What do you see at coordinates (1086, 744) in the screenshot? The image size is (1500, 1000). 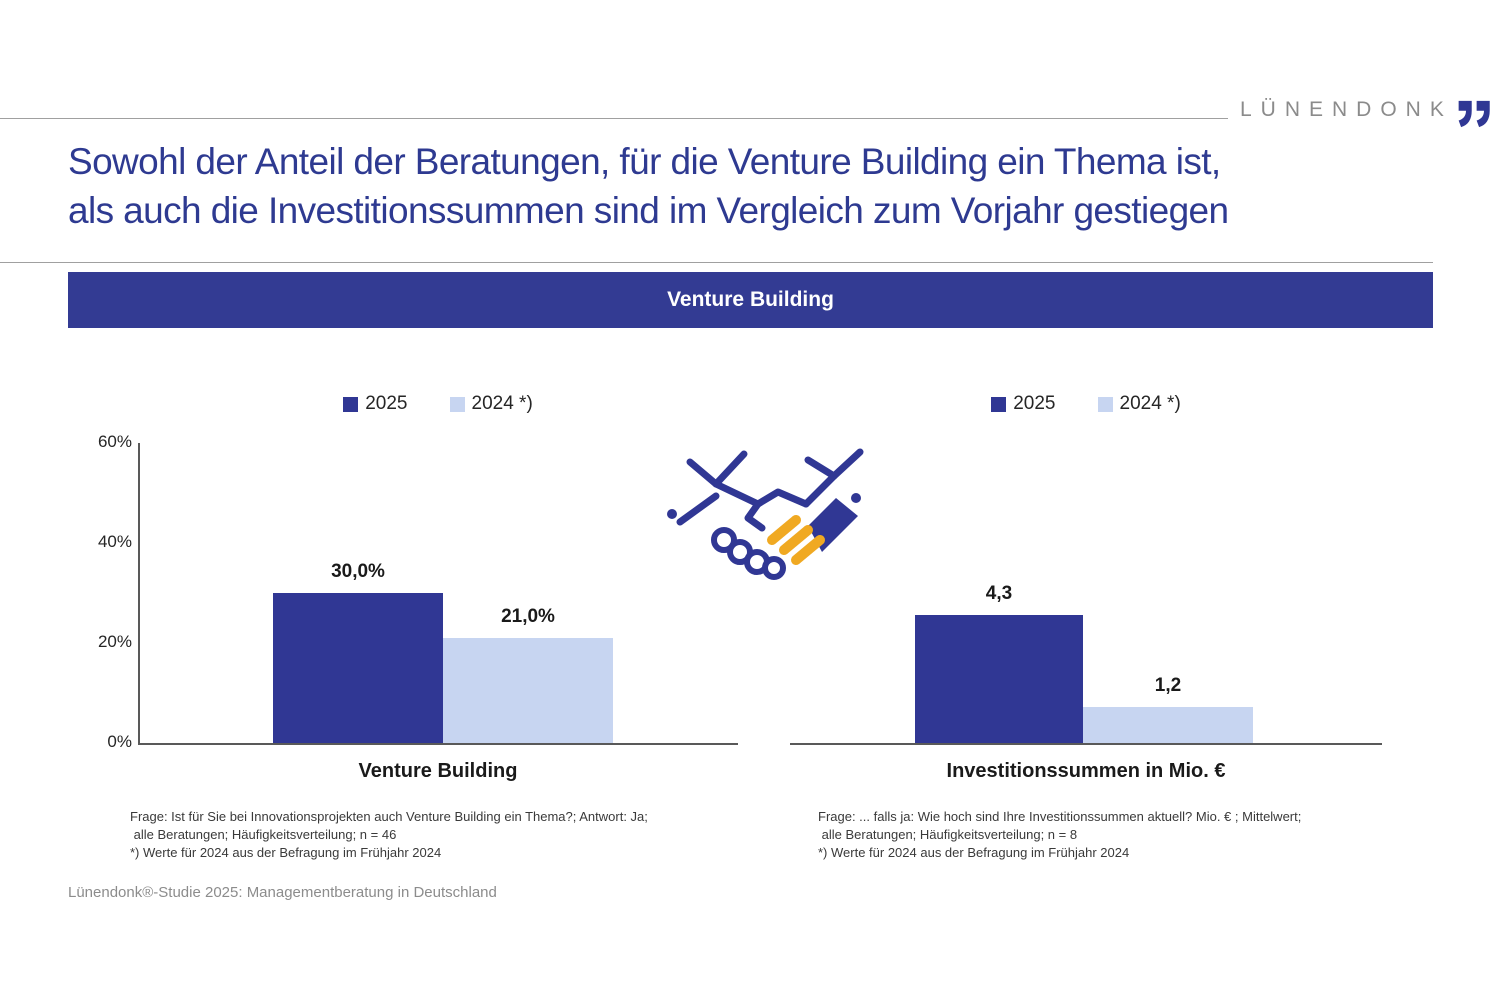 I see `right-chart-x-axis` at bounding box center [1086, 744].